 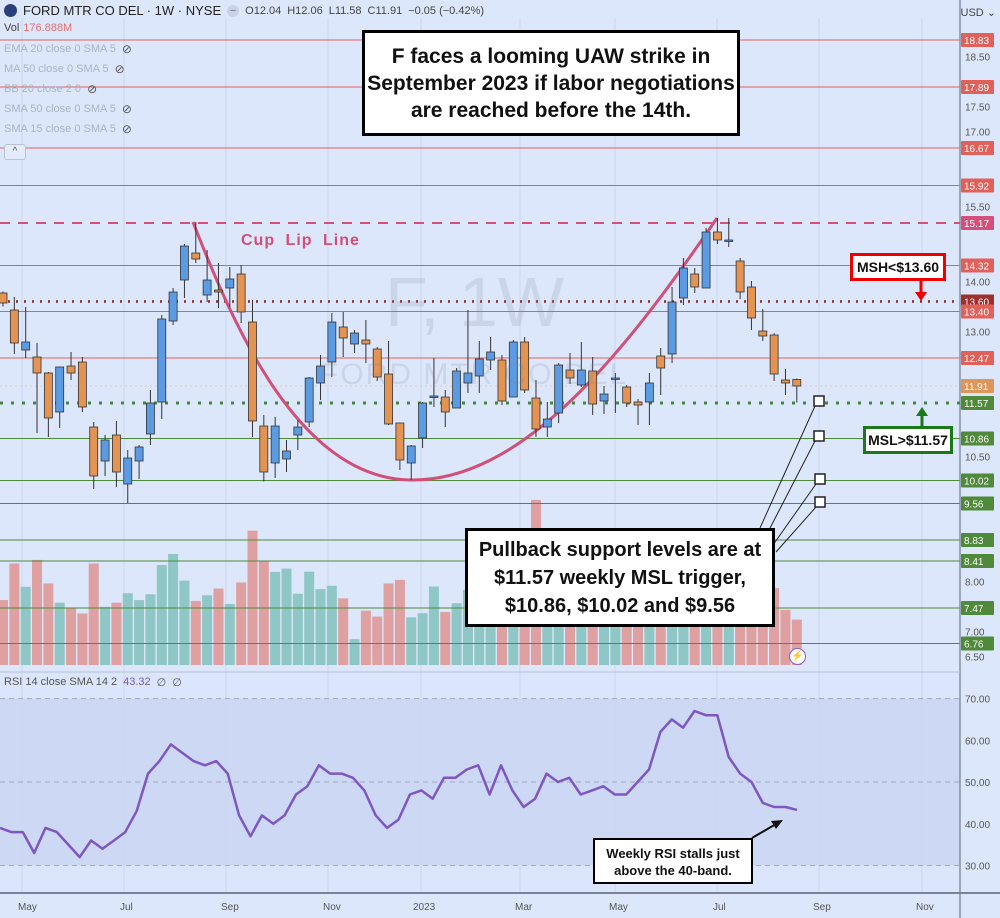 I want to click on indicator-sma50: SMA 50 close 0 SMA 5 ⊘, so click(x=68, y=109).